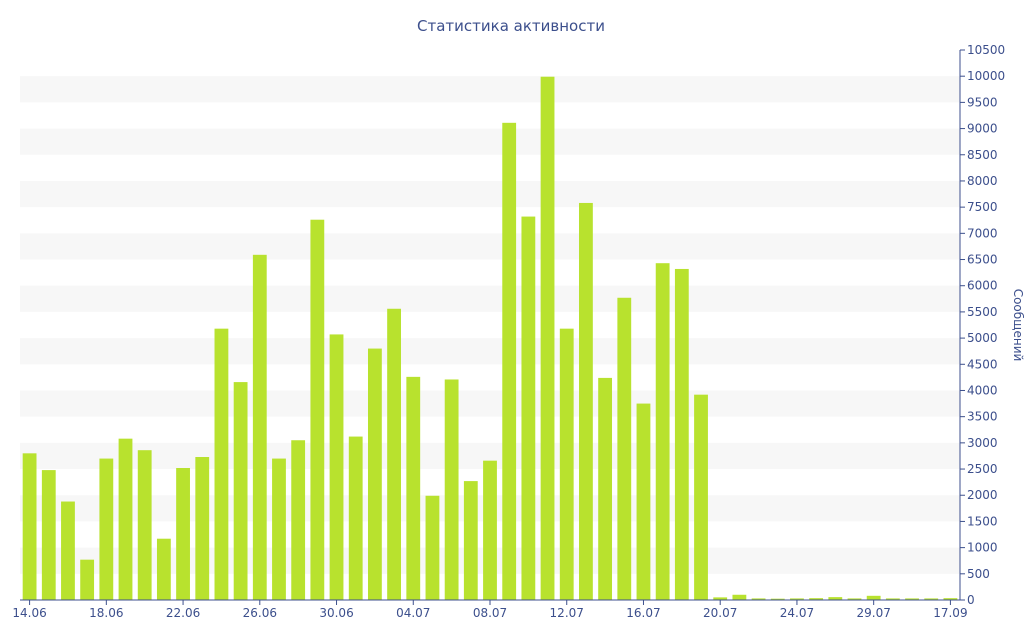 The image size is (1024, 640). I want to click on x-tick-label: 18.06, so click(106, 613).